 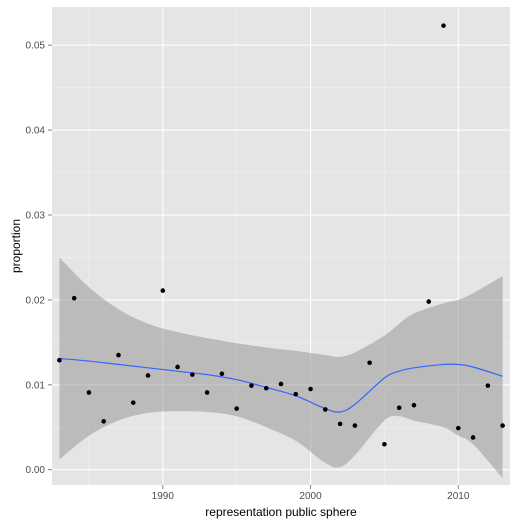 What do you see at coordinates (36, 470) in the screenshot?
I see `y-tick-label: 0.00` at bounding box center [36, 470].